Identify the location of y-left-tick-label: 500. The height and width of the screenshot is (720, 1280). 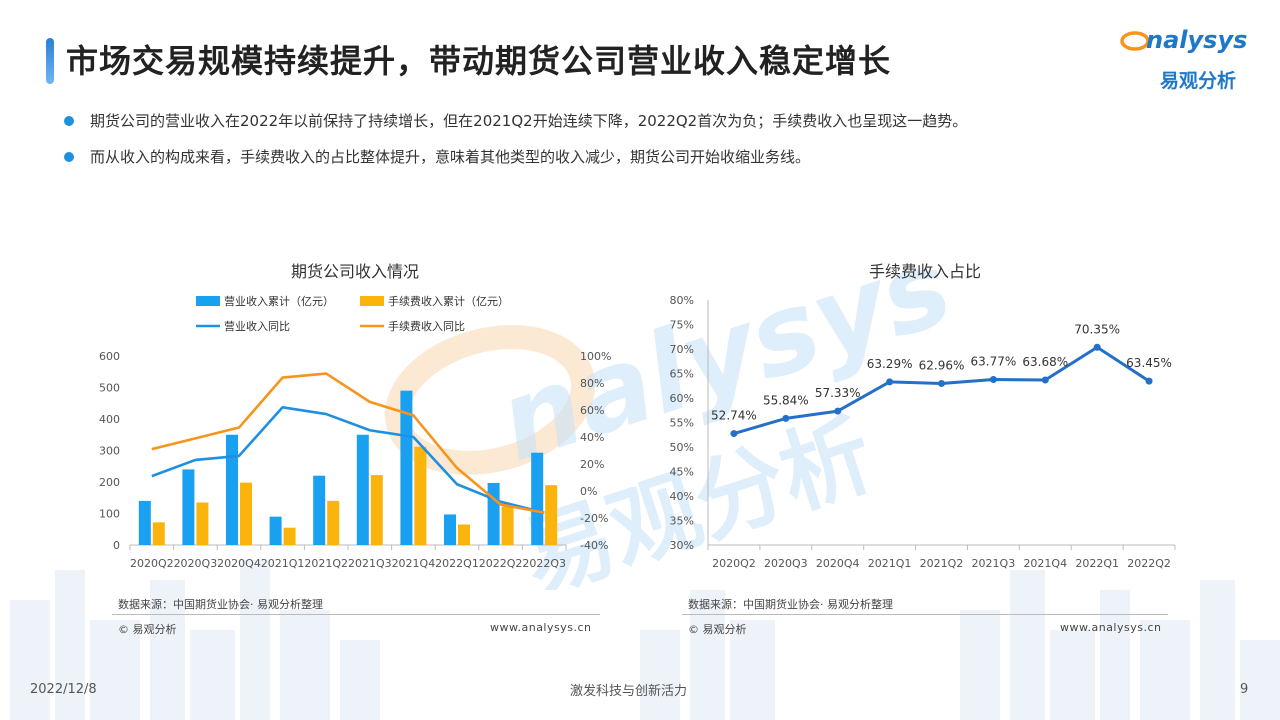
(109, 388).